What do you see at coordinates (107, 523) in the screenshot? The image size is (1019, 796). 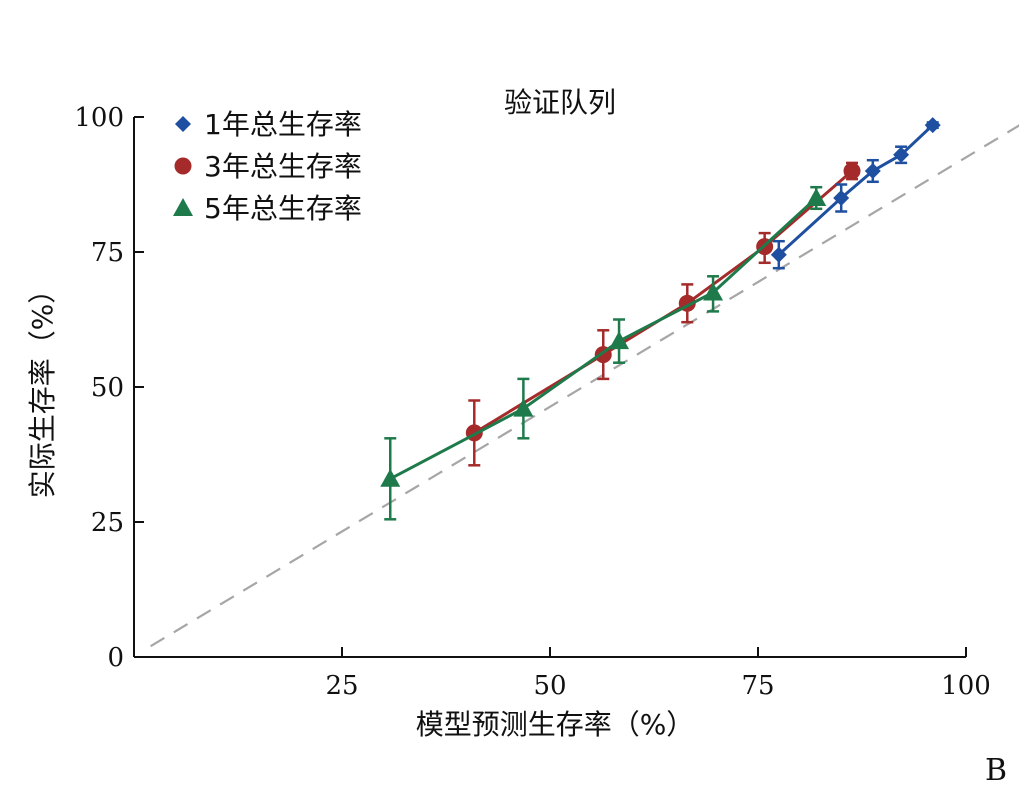 I see `y-tick-label: 25` at bounding box center [107, 523].